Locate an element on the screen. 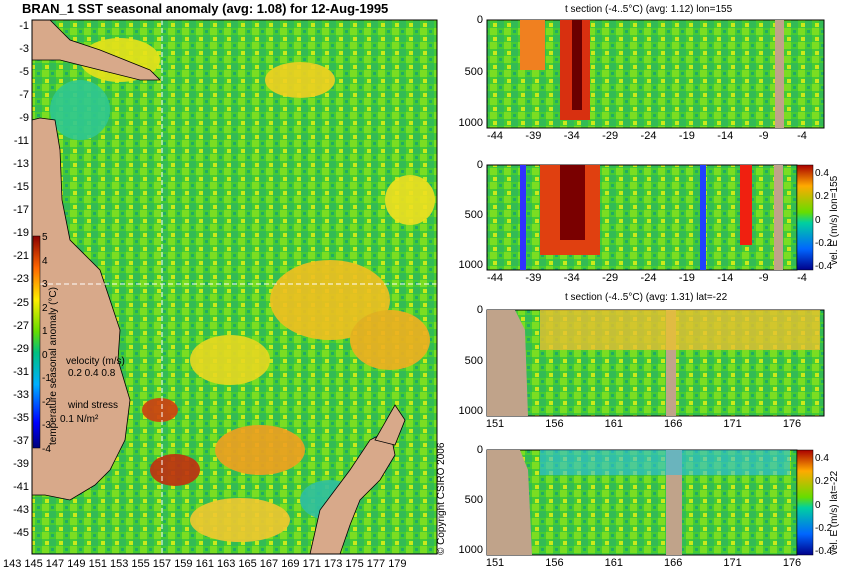 This screenshot has height=580, width=850. colorbar-tick: -4 is located at coordinates (46, 449).